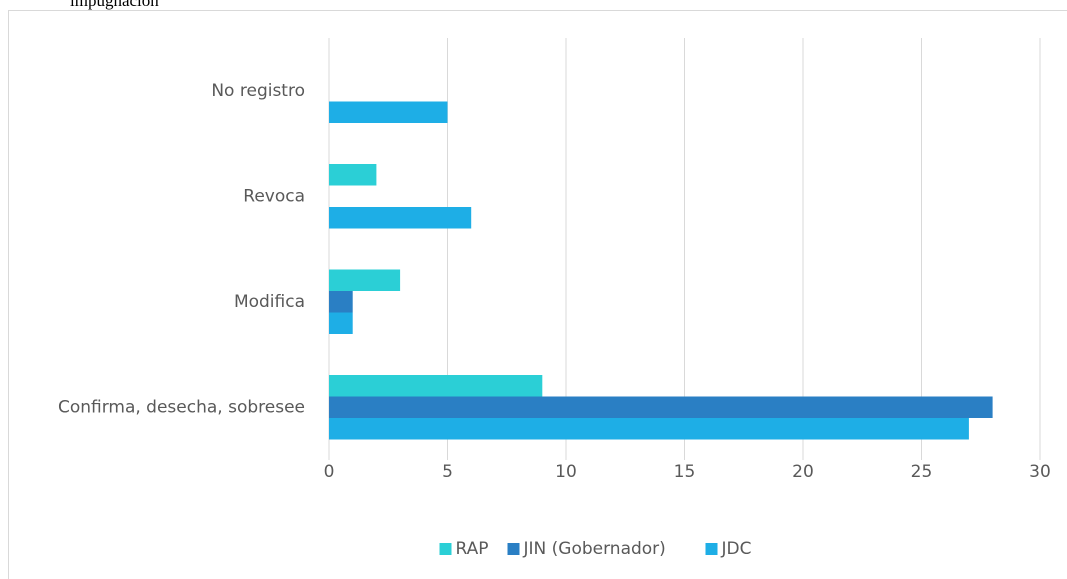  I want to click on x-tick-label: 10, so click(566, 472).